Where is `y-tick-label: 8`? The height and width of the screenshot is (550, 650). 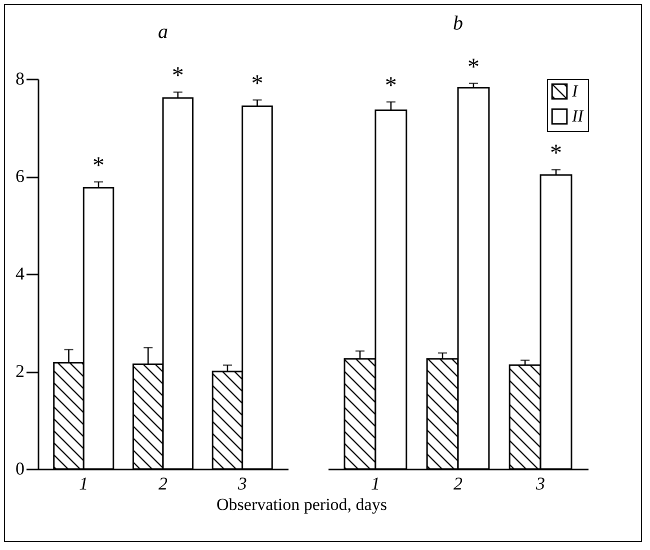 y-tick-label: 8 is located at coordinates (20, 78).